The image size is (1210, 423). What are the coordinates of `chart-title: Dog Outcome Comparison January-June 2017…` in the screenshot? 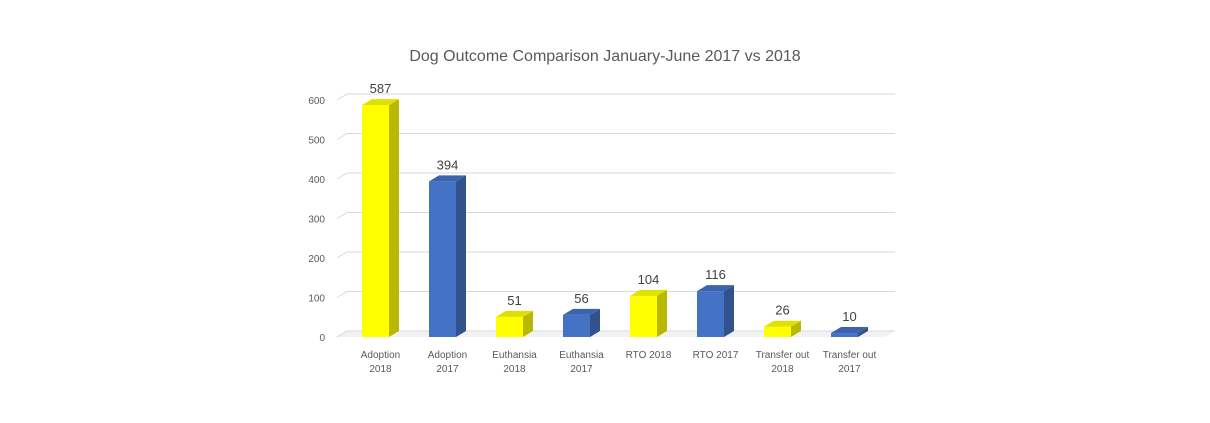 It's located at (605, 56).